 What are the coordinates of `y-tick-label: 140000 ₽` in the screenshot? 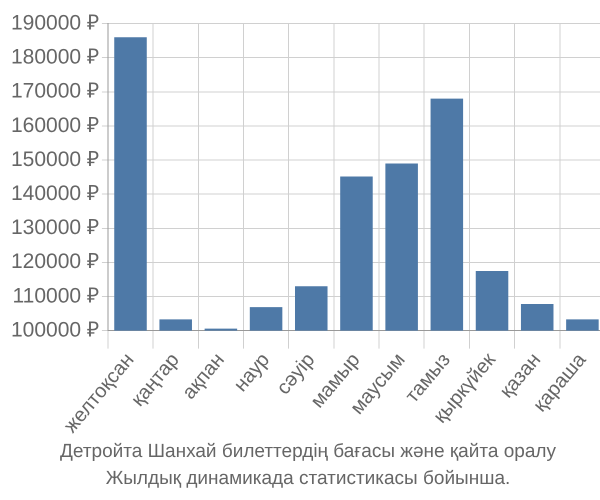 It's located at (54, 193).